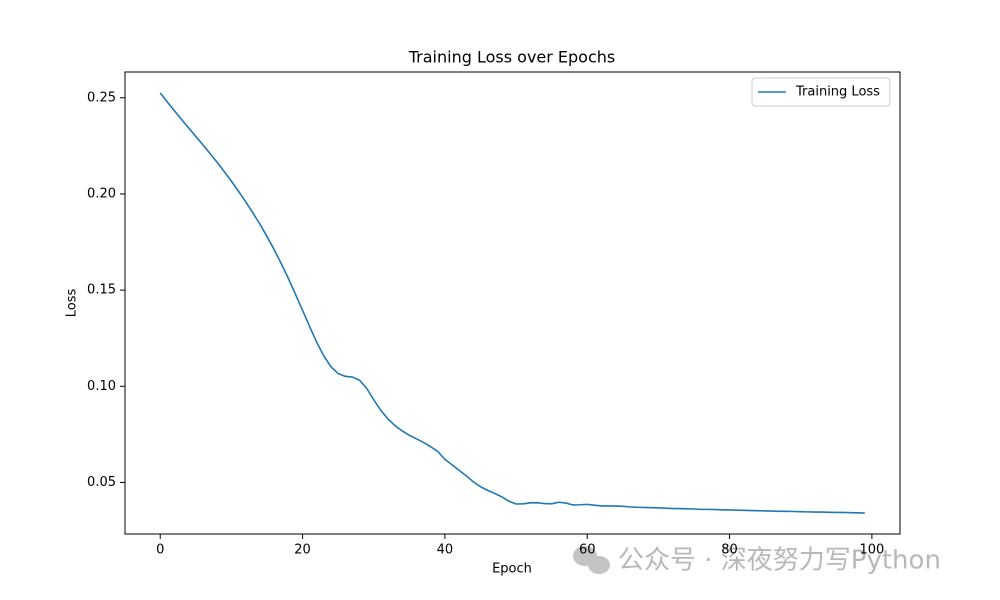 Image resolution: width=1000 pixels, height=600 pixels. What do you see at coordinates (779, 561) in the screenshot?
I see `watermark: 公众号 · 深夜努力写Python` at bounding box center [779, 561].